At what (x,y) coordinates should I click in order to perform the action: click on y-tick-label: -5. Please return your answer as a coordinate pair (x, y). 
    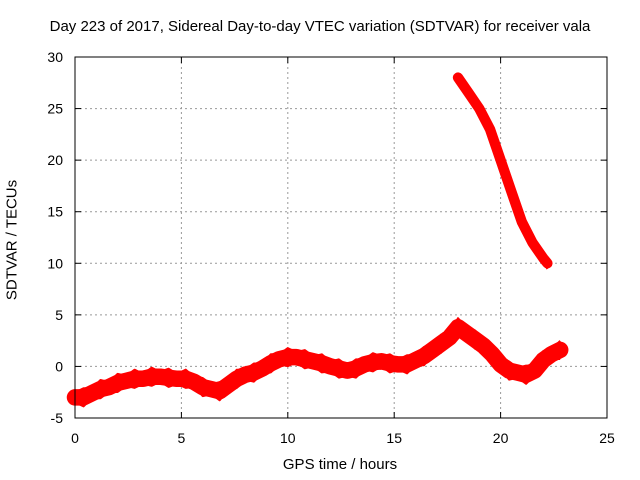
    Looking at the image, I should click on (57, 418).